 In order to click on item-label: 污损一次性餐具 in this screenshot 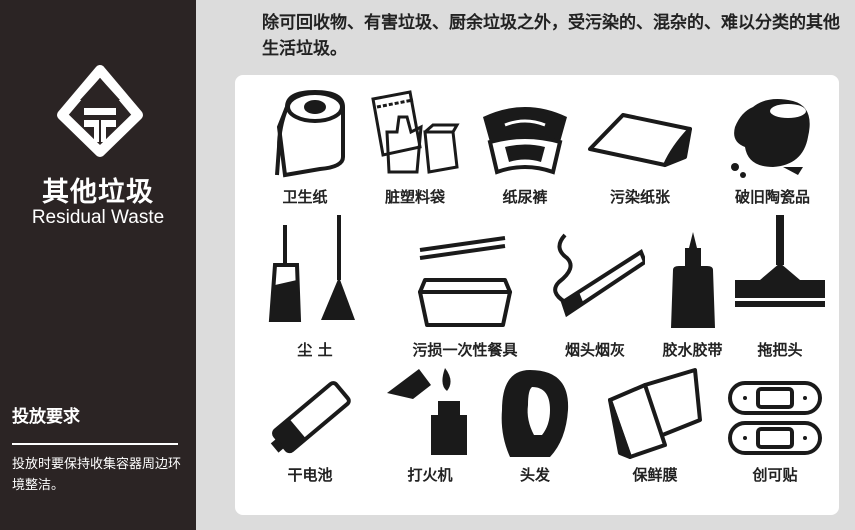, I will do `click(465, 350)`.